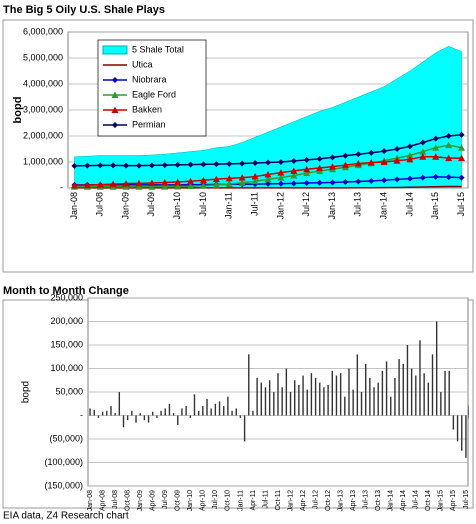 The width and height of the screenshot is (476, 524). Describe the element at coordinates (428, 500) in the screenshot. I see `x-tick-label: Oct-14` at that location.